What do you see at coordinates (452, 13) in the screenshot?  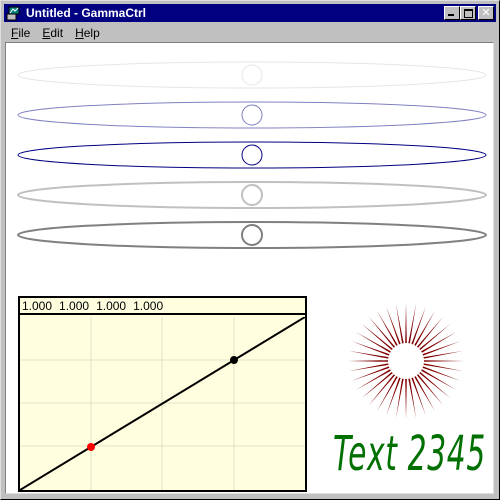 I see `minimize-button` at bounding box center [452, 13].